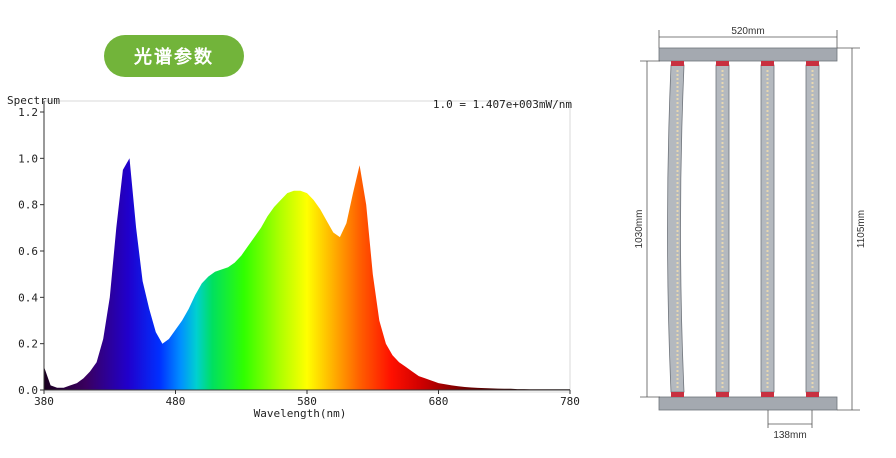 The width and height of the screenshot is (896, 458). I want to click on y-tick-label: 0.4, so click(28, 297).